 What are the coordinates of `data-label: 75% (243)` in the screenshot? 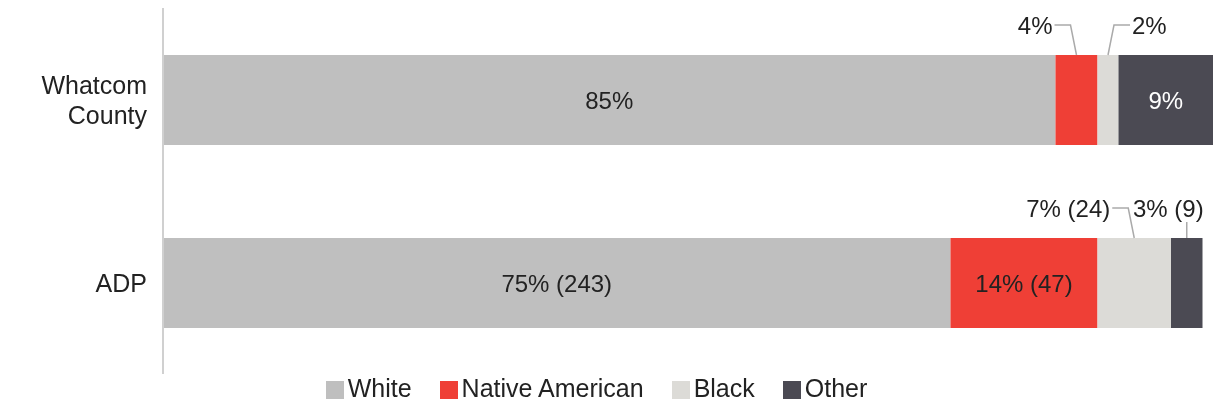 It's located at (557, 283).